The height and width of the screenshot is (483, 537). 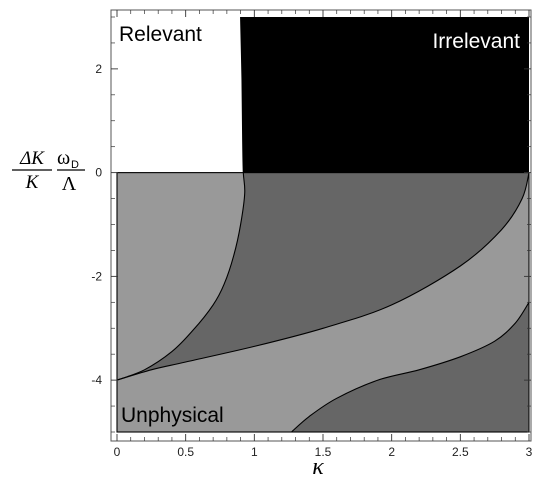 What do you see at coordinates (98, 69) in the screenshot?
I see `y-tick-label: 2` at bounding box center [98, 69].